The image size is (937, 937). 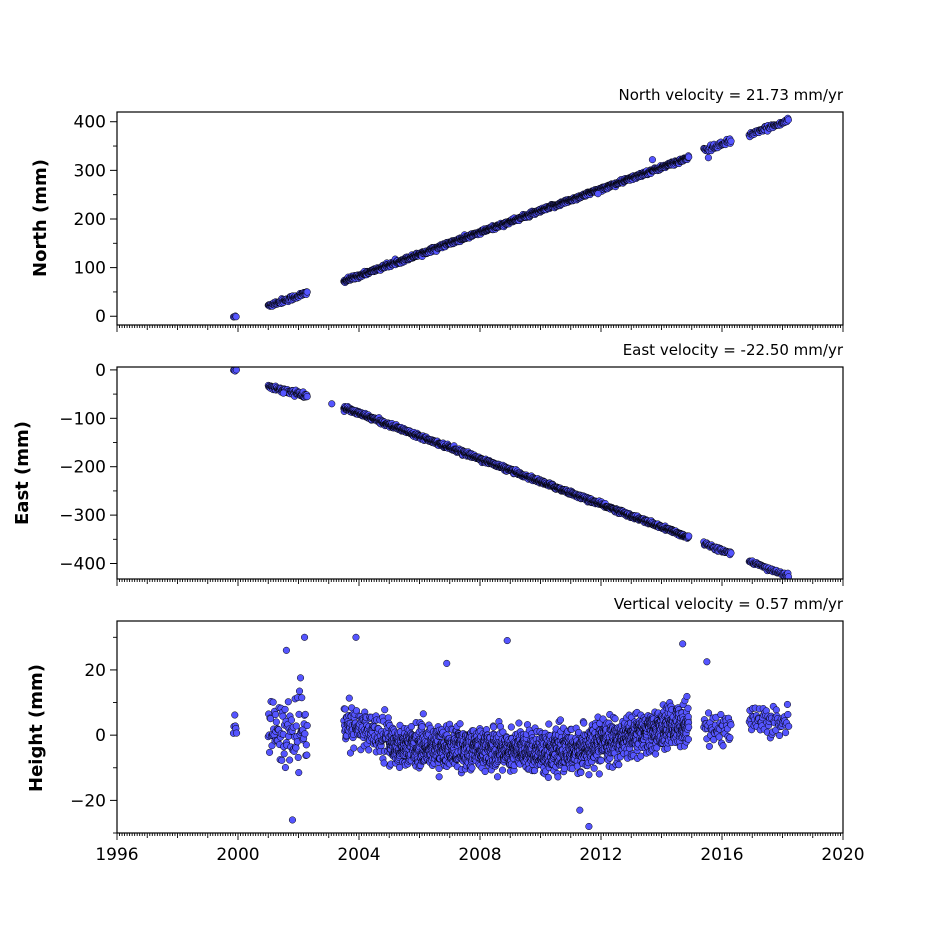 I want to click on north-y-ticks: 0 100 200 300 400, so click(x=95, y=220).